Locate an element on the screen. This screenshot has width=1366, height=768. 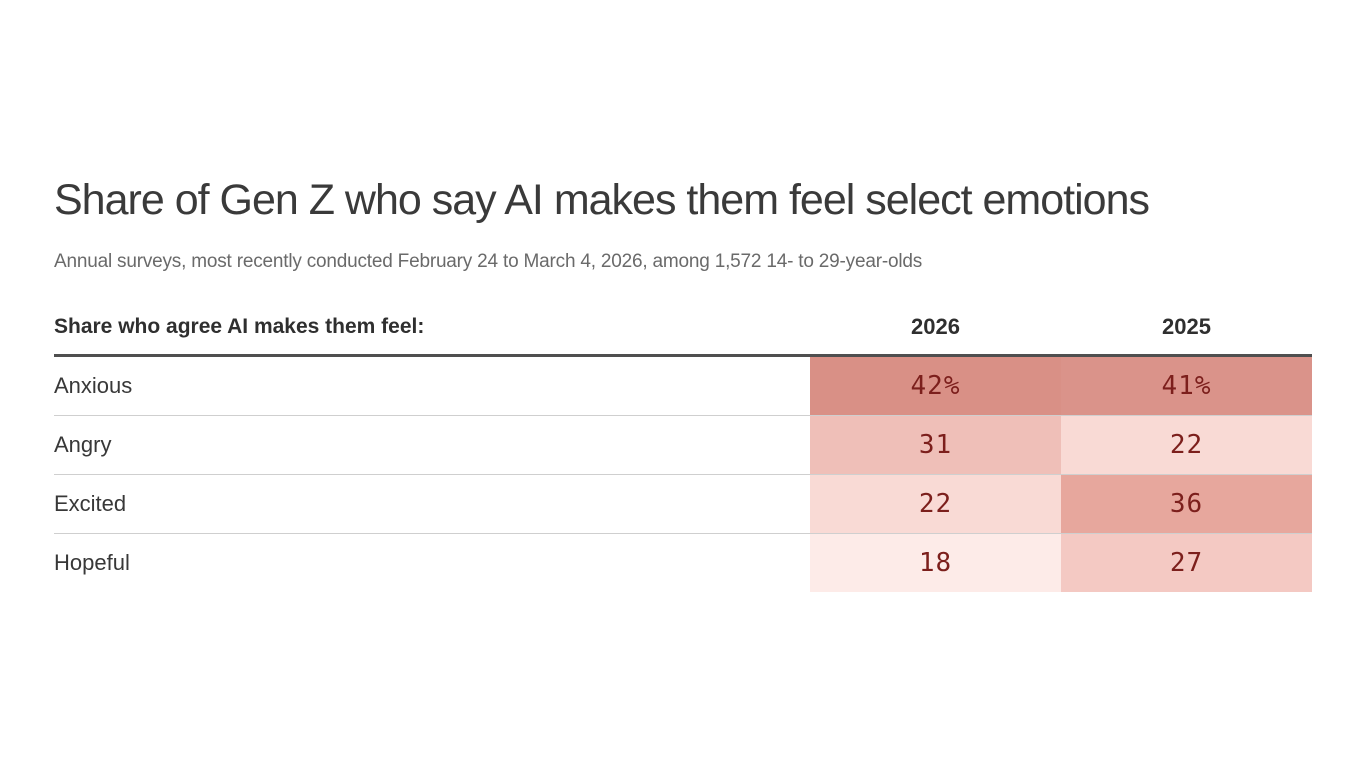
column-header-2025: 2025 is located at coordinates (1186, 326).